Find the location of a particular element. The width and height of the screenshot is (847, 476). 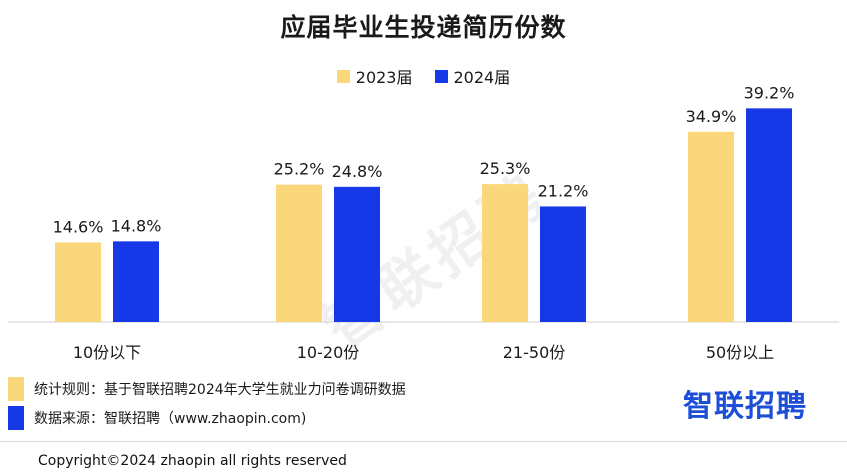

legend-swatch-2023 is located at coordinates (343, 76).